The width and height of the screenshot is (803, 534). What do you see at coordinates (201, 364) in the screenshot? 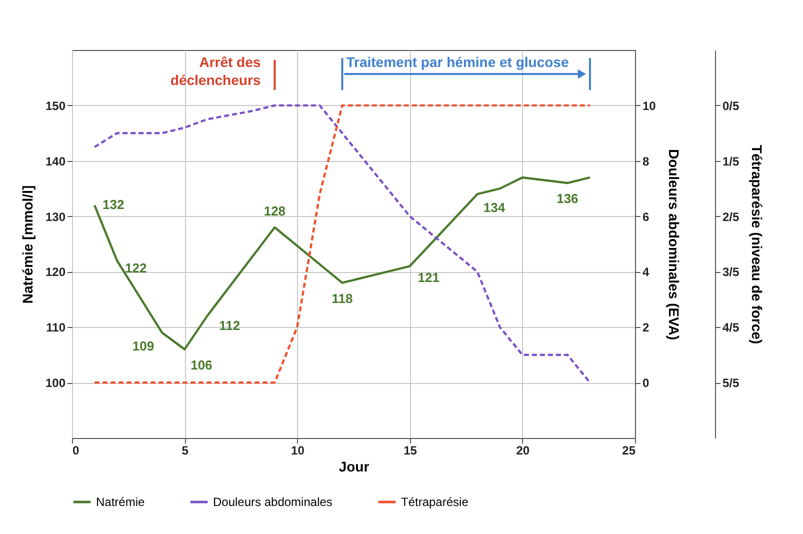
I see `data-label: 106` at bounding box center [201, 364].